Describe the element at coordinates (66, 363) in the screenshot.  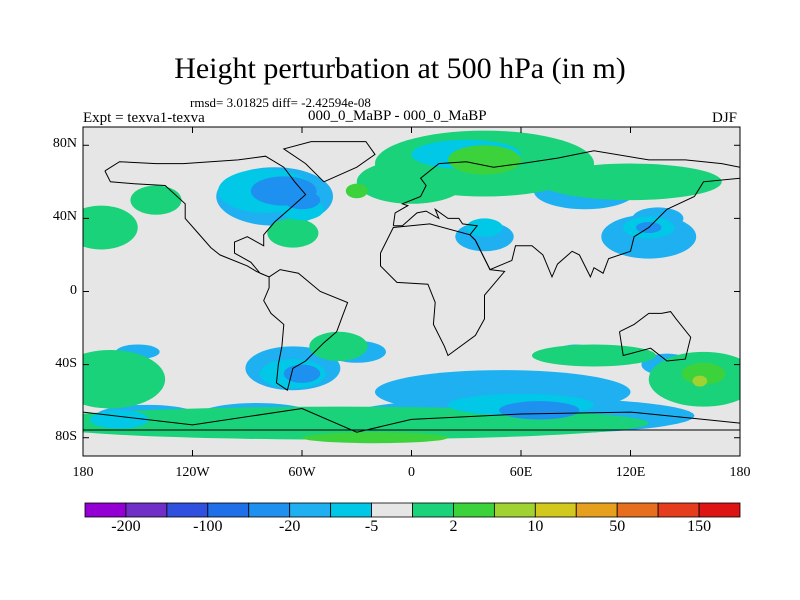
I see `lat-tick-label: 40S` at that location.